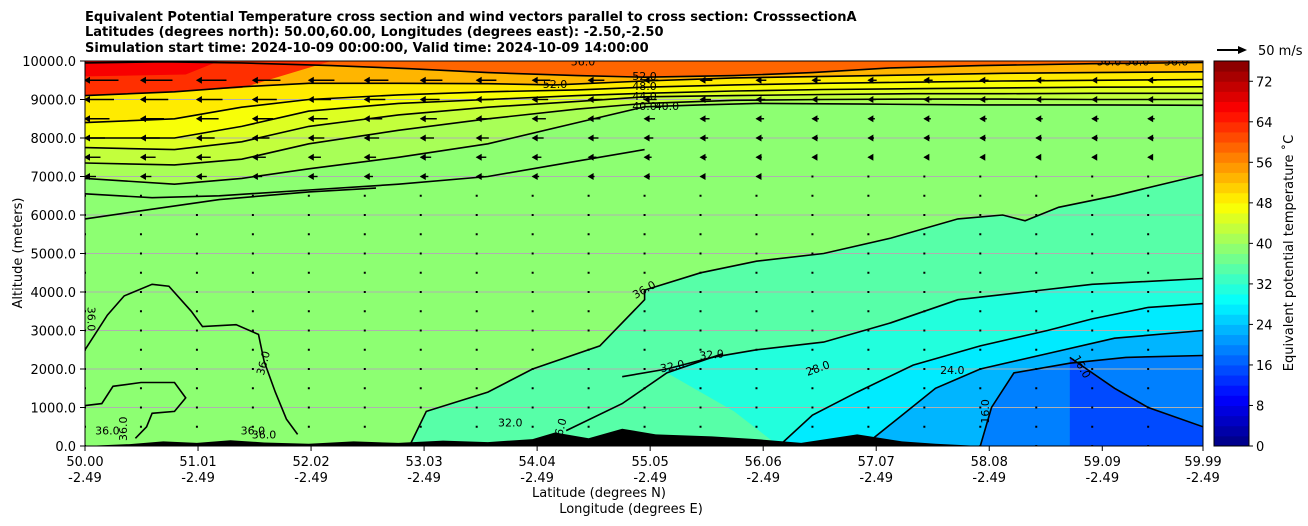  What do you see at coordinates (54, 409) in the screenshot?
I see `y-tick-label: 1000.0` at bounding box center [54, 409].